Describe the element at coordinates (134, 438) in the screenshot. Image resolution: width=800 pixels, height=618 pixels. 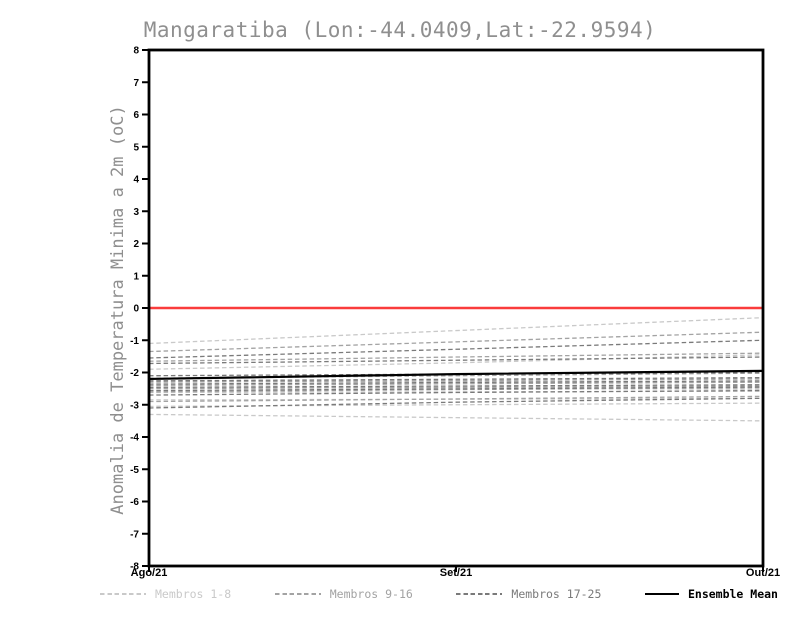
I see `y-tick-label: -4` at that location.